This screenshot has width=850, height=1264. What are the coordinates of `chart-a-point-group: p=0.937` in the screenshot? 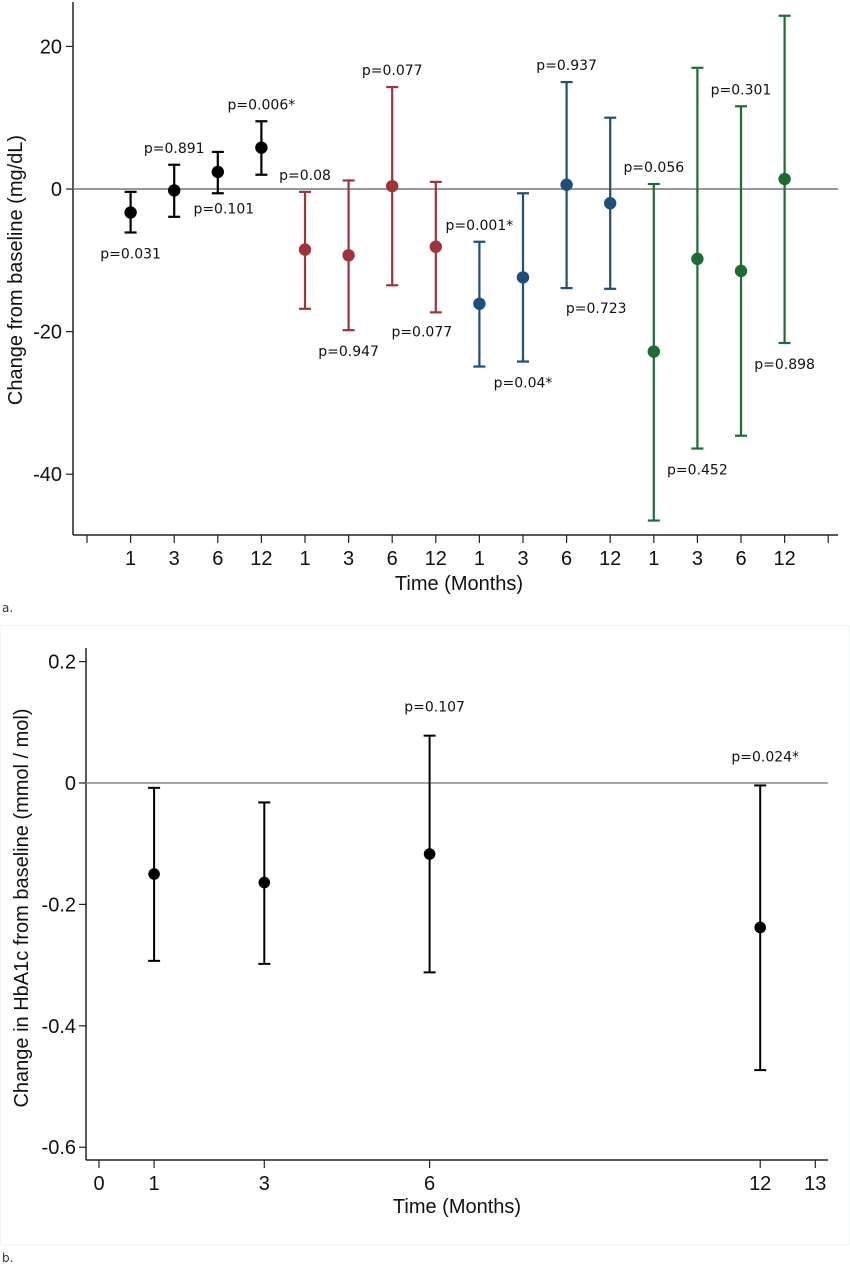 It's located at (566, 174).